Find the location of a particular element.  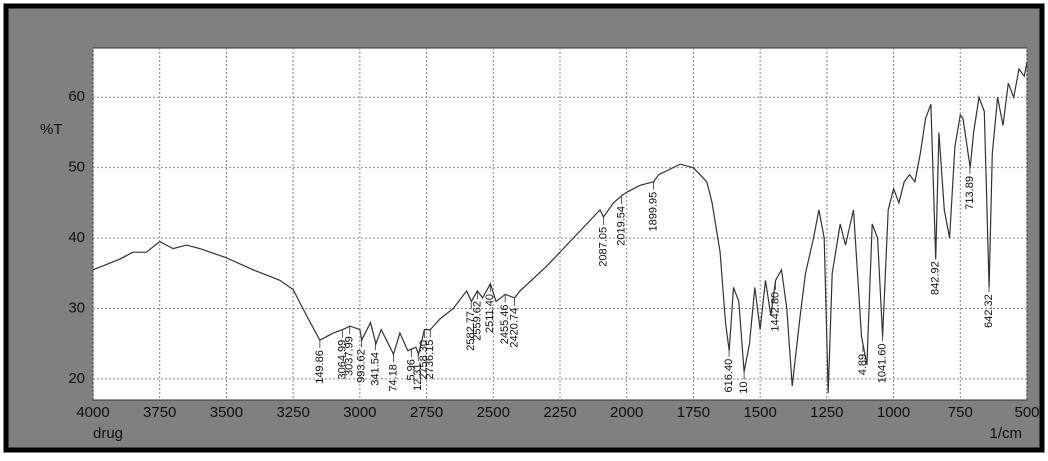

x-tick-label: 2750 is located at coordinates (426, 412).